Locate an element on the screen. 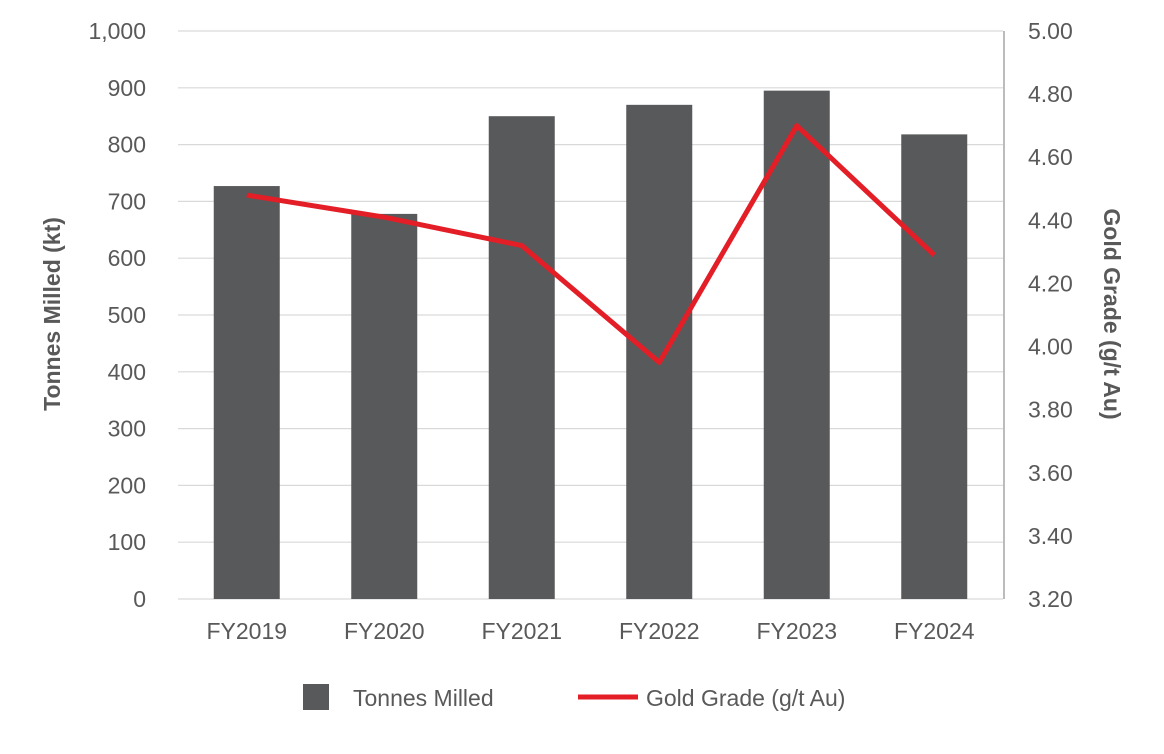 This screenshot has height=754, width=1164. right-axis-title: Gold Grade (g/t Au) is located at coordinates (1112, 313).